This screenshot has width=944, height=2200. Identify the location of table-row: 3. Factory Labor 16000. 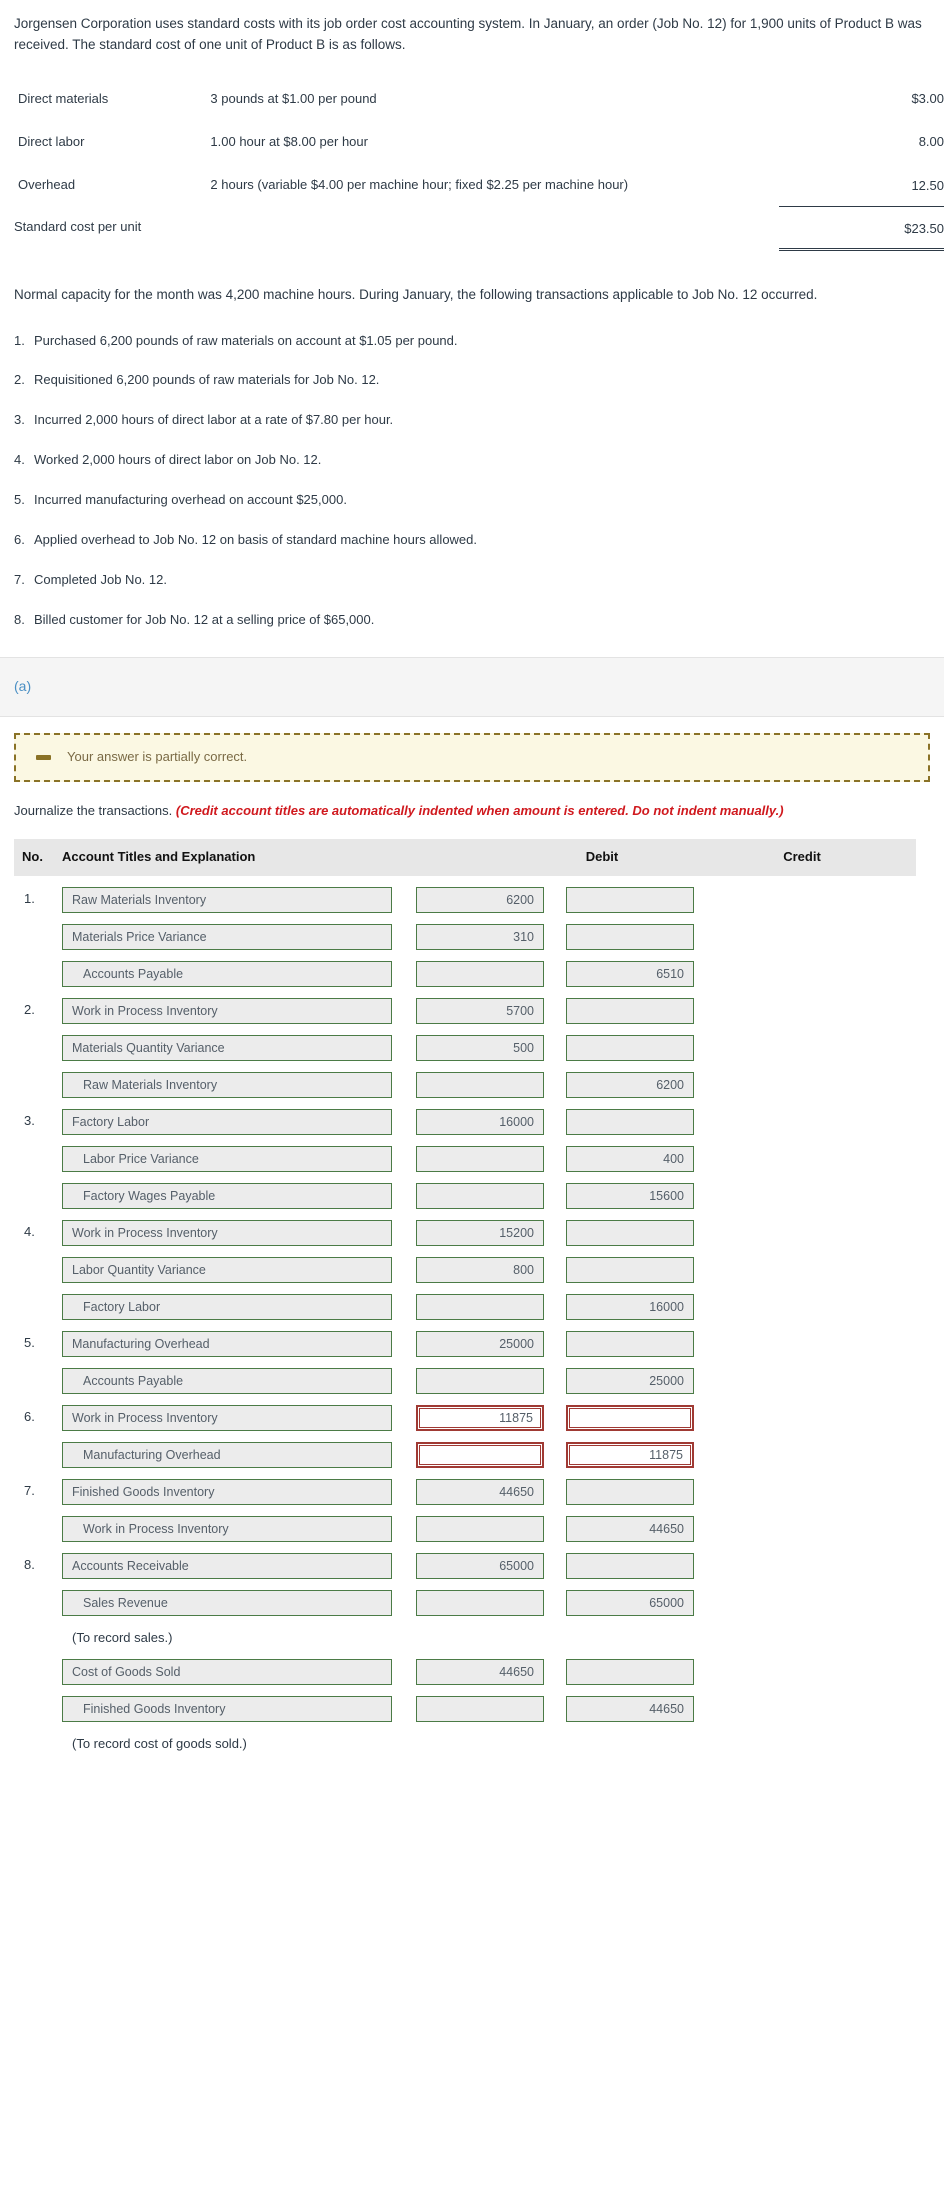
(465, 1121).